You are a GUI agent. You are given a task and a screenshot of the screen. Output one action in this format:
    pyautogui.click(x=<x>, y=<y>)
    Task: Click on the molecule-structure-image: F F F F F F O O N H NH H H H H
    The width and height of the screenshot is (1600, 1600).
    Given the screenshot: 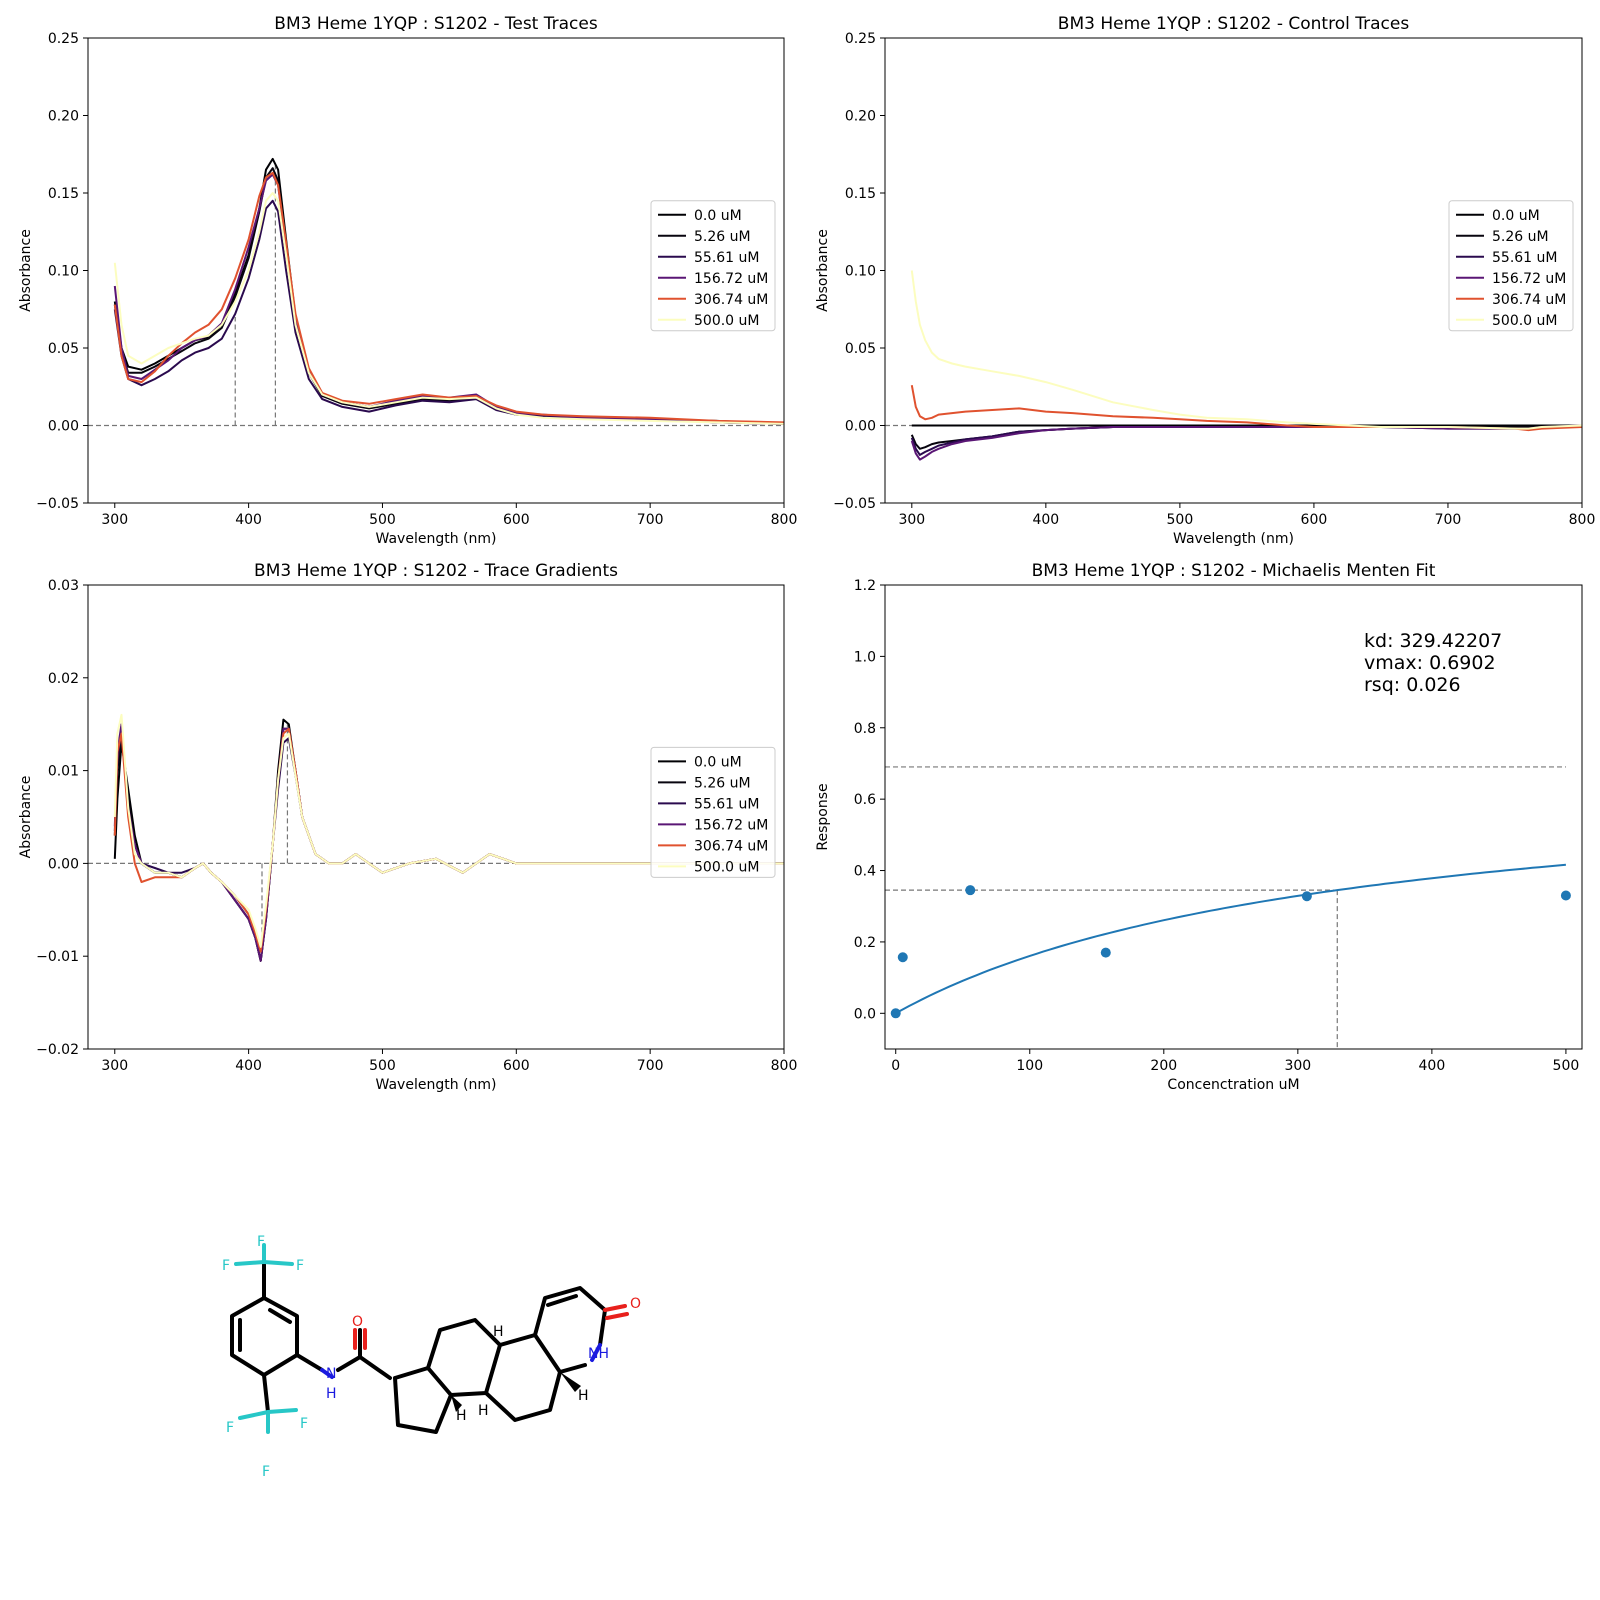 What is the action you would take?
    pyautogui.click(x=431, y=1357)
    